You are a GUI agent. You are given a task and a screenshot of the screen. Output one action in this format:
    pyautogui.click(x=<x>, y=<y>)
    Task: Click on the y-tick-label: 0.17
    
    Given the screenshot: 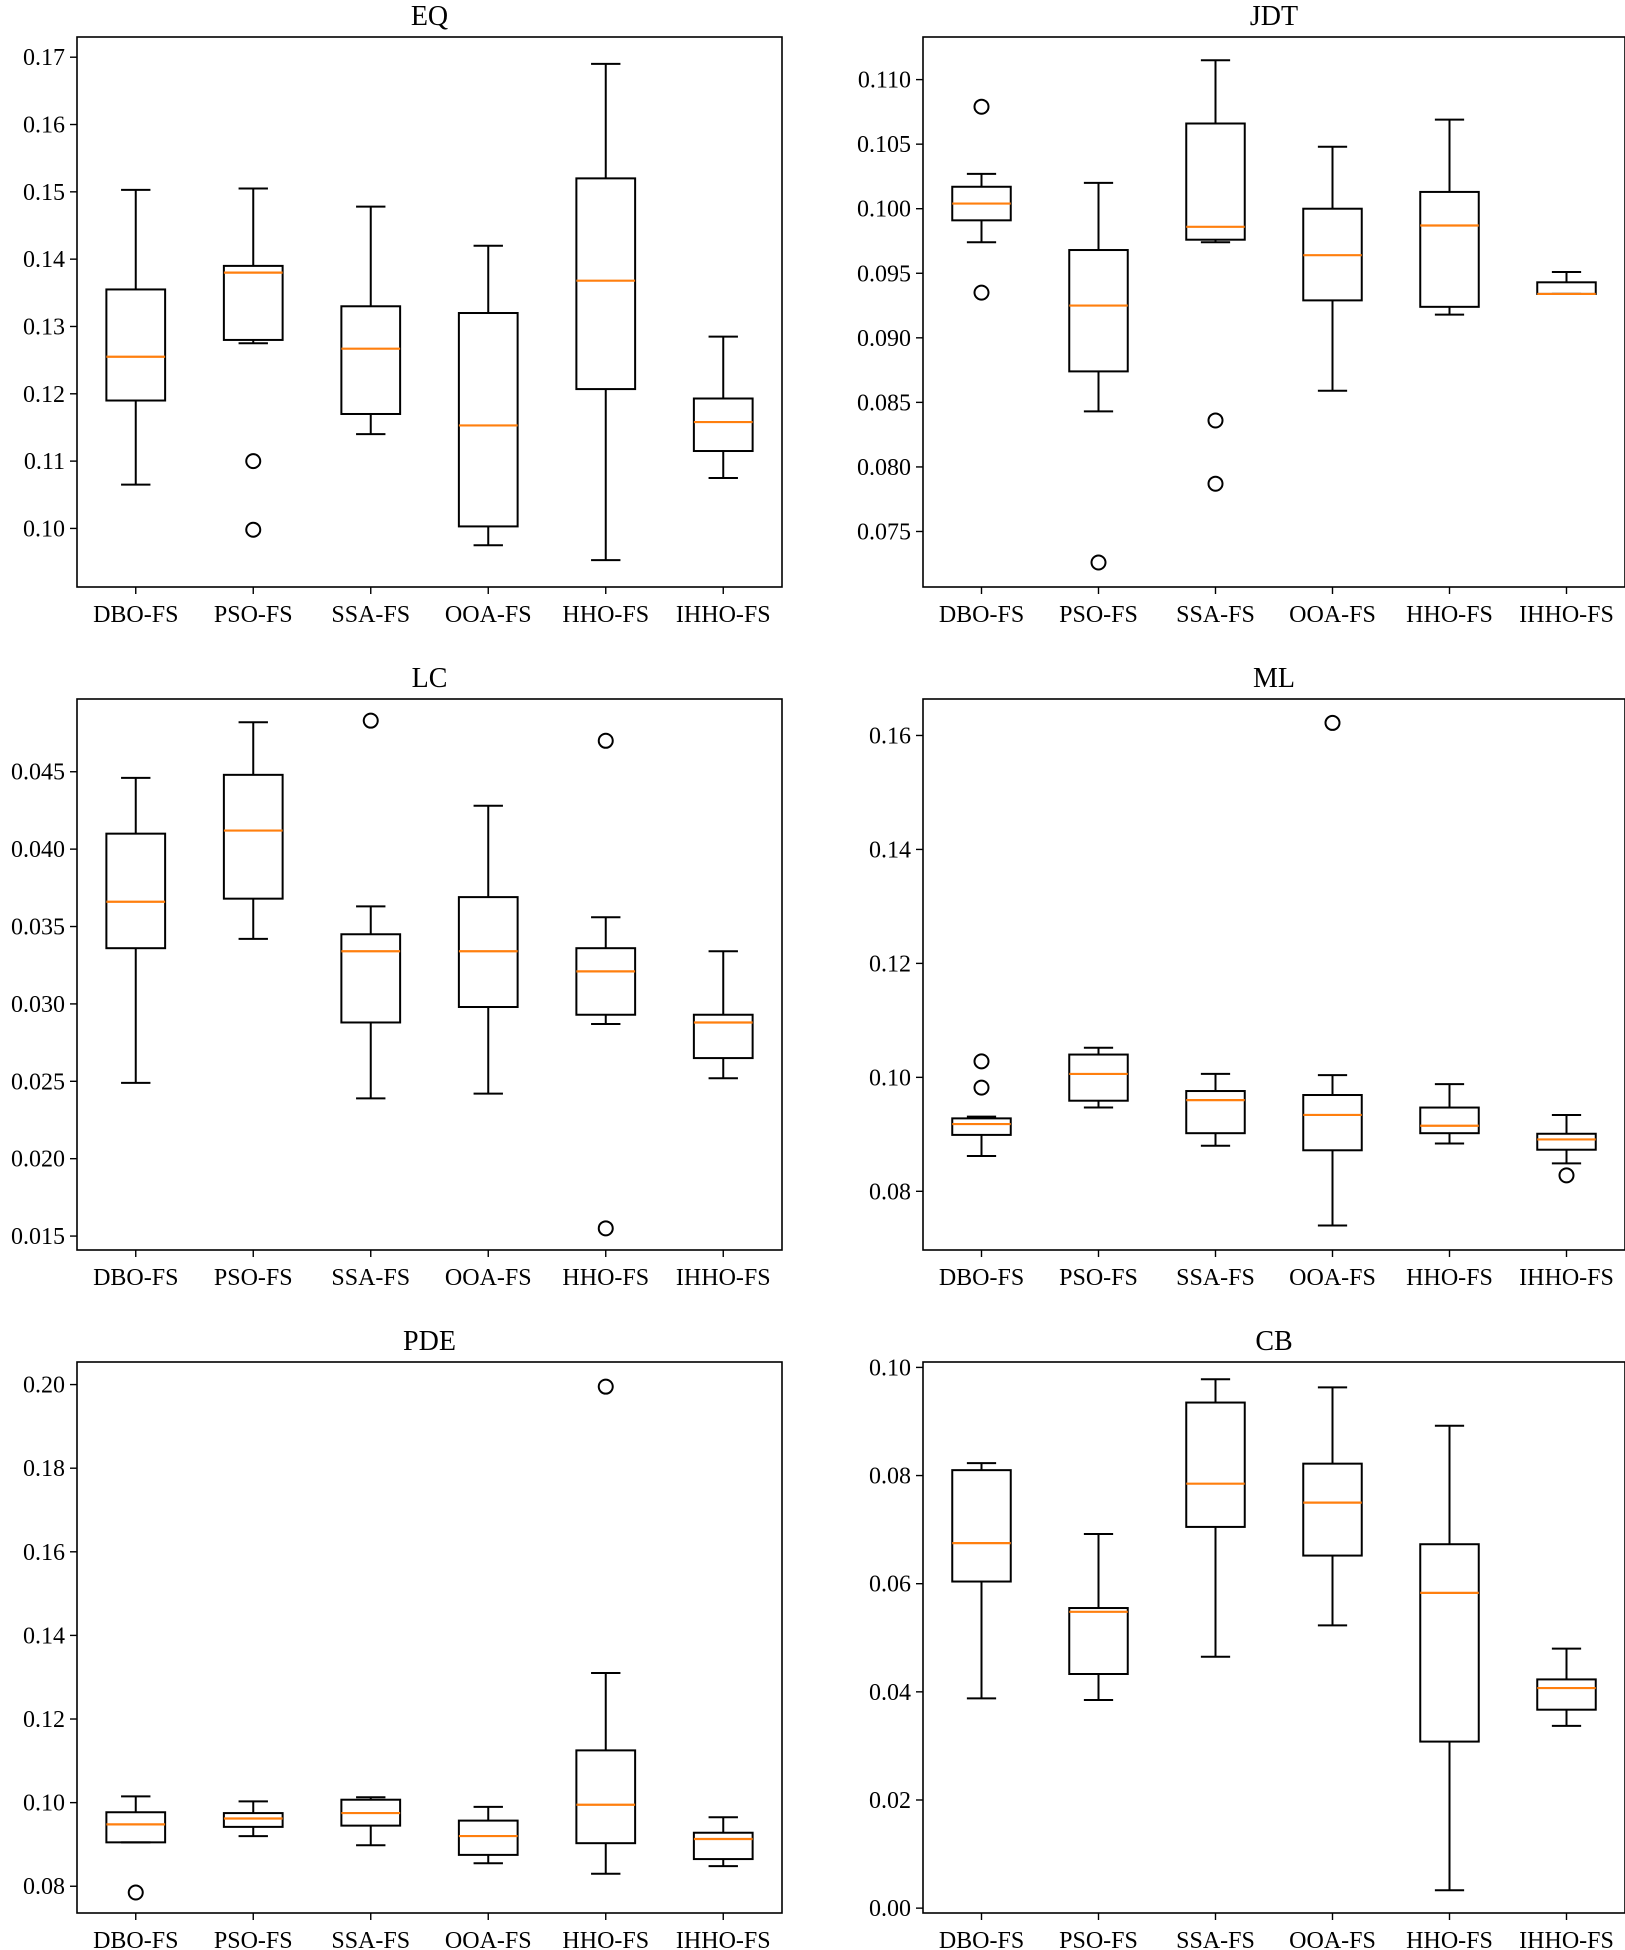 What is the action you would take?
    pyautogui.click(x=44, y=58)
    